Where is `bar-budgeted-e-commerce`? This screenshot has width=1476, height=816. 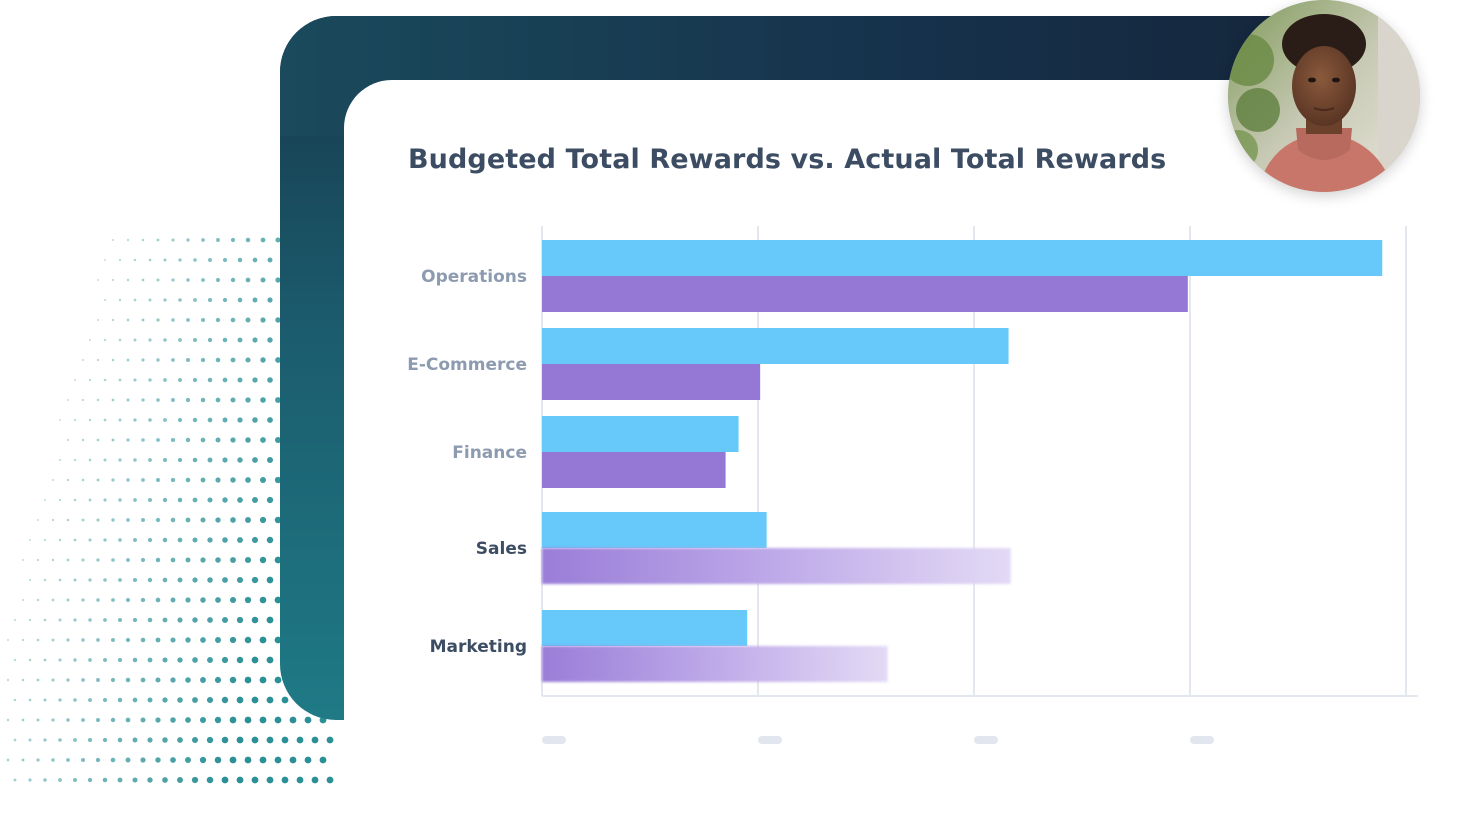 bar-budgeted-e-commerce is located at coordinates (775, 346).